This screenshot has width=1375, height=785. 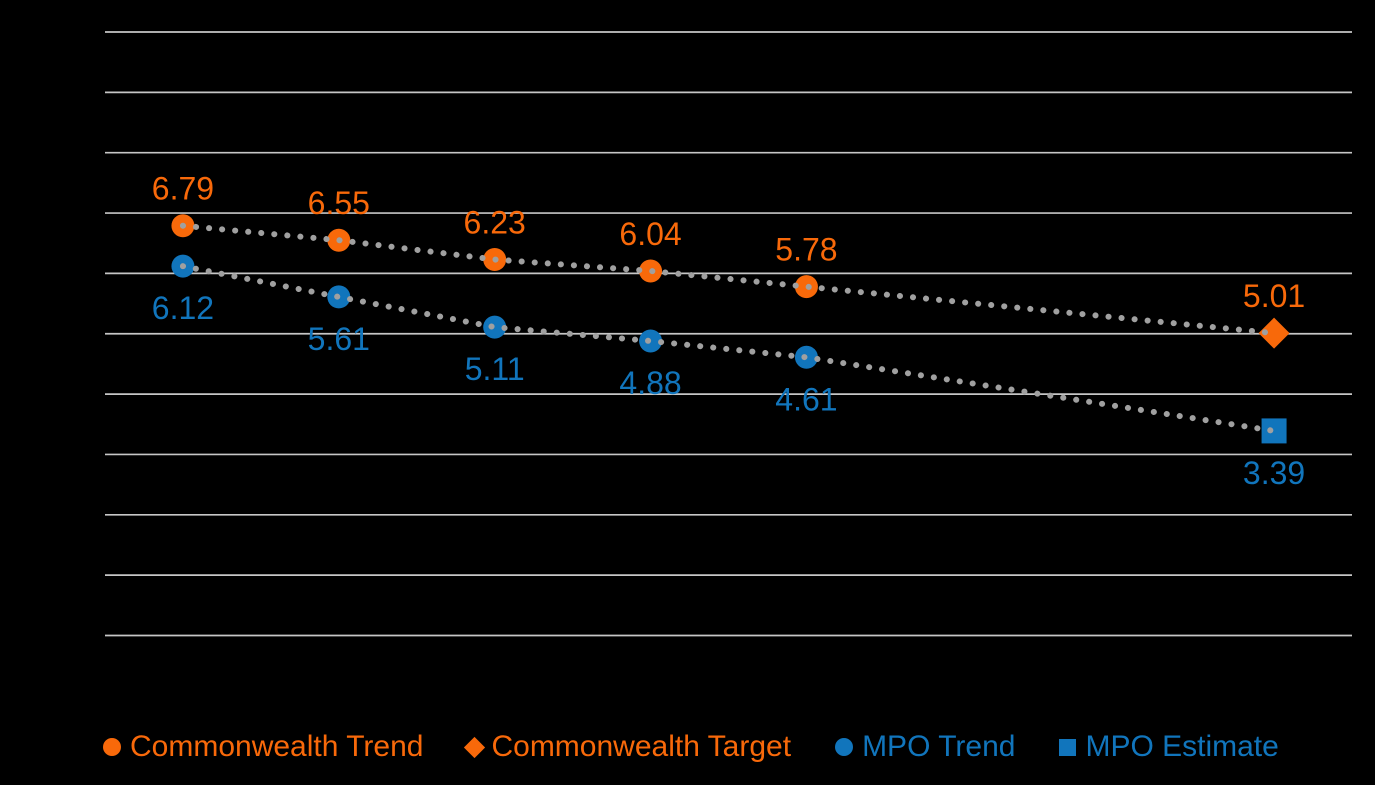 What do you see at coordinates (475, 747) in the screenshot?
I see `commonwealth-target-diamond-icon` at bounding box center [475, 747].